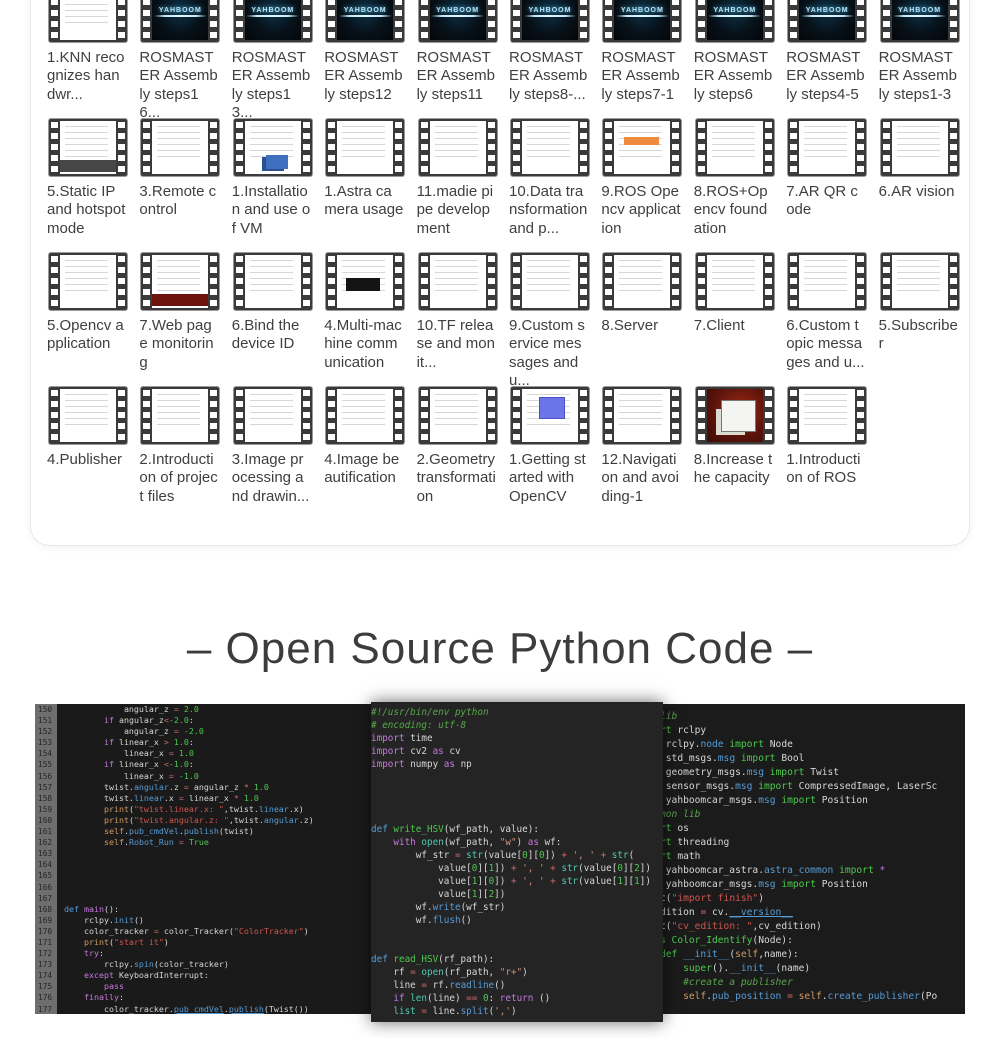  Describe the element at coordinates (641, 210) in the screenshot. I see `video-label: 9.ROS Opencv application` at that location.